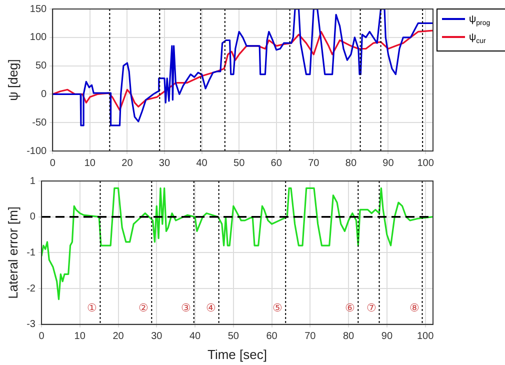 Image resolution: width=505 pixels, height=365 pixels. Describe the element at coordinates (33, 181) in the screenshot. I see `y-tick-label: 1` at that location.